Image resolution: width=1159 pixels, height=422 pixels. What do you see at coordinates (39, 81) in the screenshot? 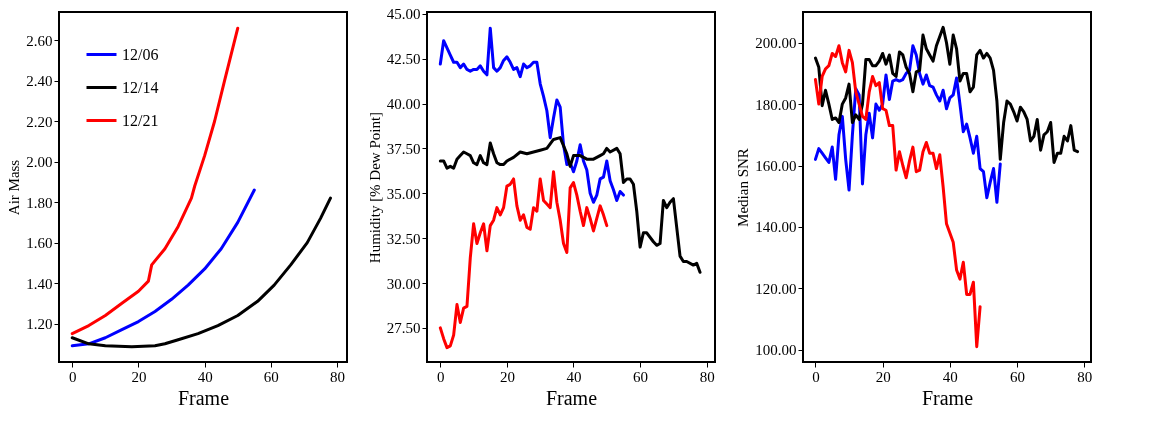
I see `y-tick-label: 2.40` at bounding box center [39, 81].